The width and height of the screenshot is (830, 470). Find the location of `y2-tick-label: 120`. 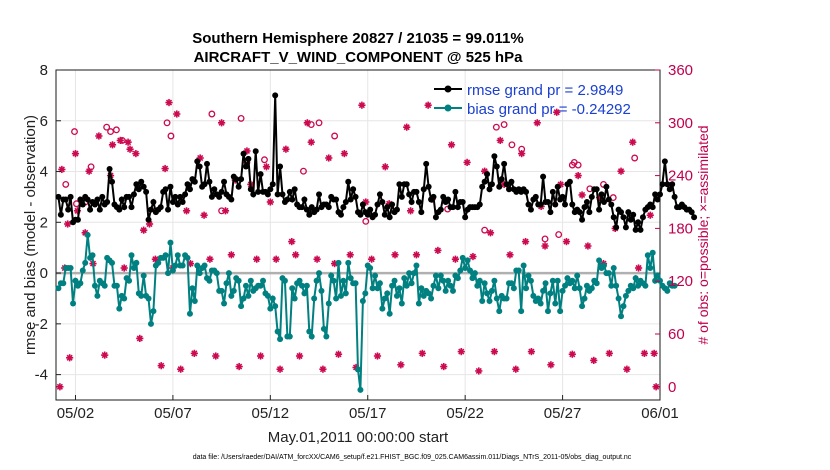

y2-tick-label: 120 is located at coordinates (680, 281).